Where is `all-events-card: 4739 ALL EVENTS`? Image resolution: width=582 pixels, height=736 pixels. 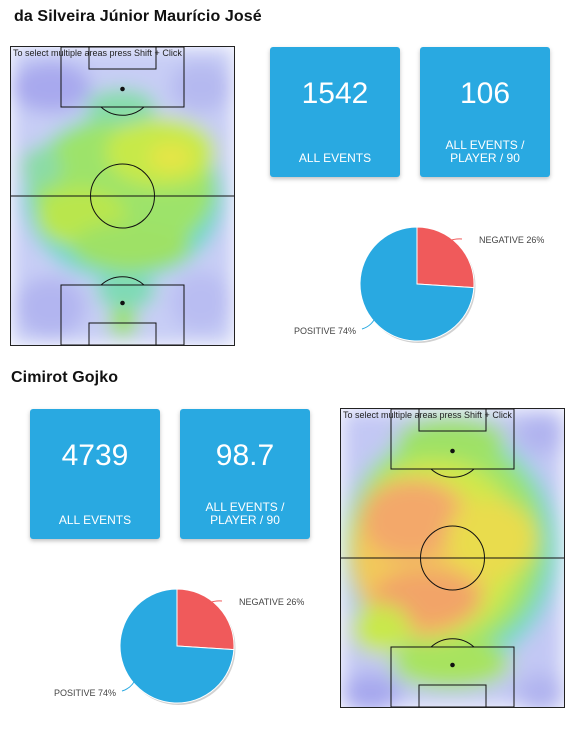
all-events-card: 4739 ALL EVENTS is located at coordinates (95, 474).